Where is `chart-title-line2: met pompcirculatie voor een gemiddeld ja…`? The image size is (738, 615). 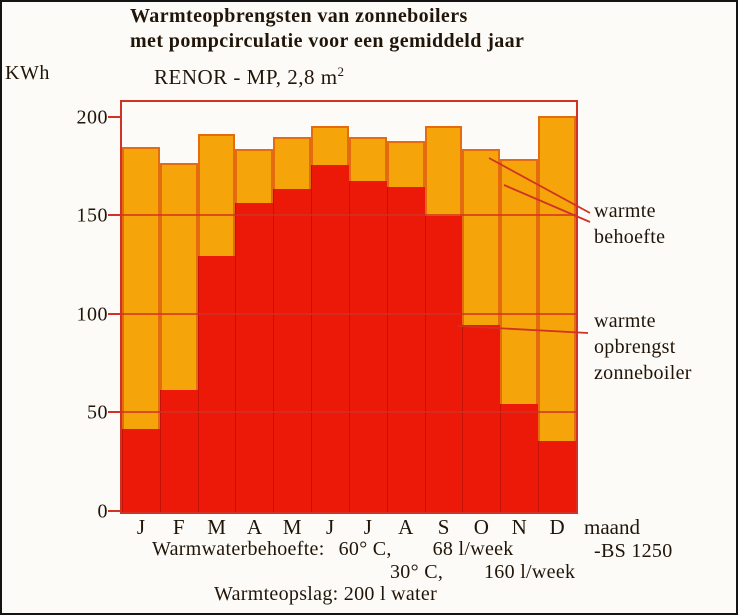 chart-title-line2: met pompcirculatie voor een gemiddeld ja… is located at coordinates (327, 41).